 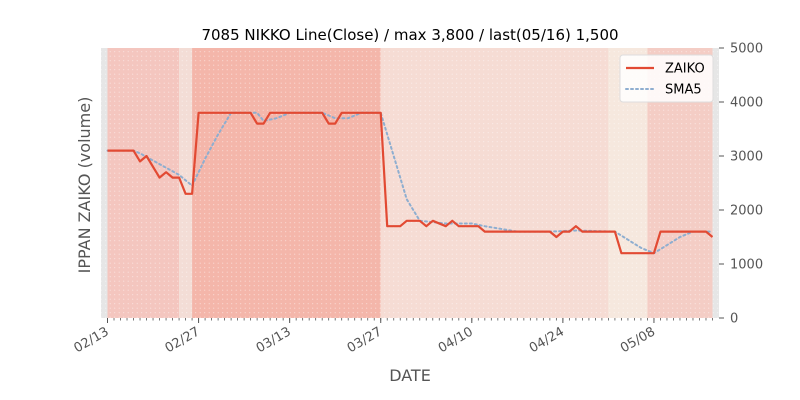 I want to click on y-axis-label: IPPAN ZAIKO (volume), so click(x=84, y=185).